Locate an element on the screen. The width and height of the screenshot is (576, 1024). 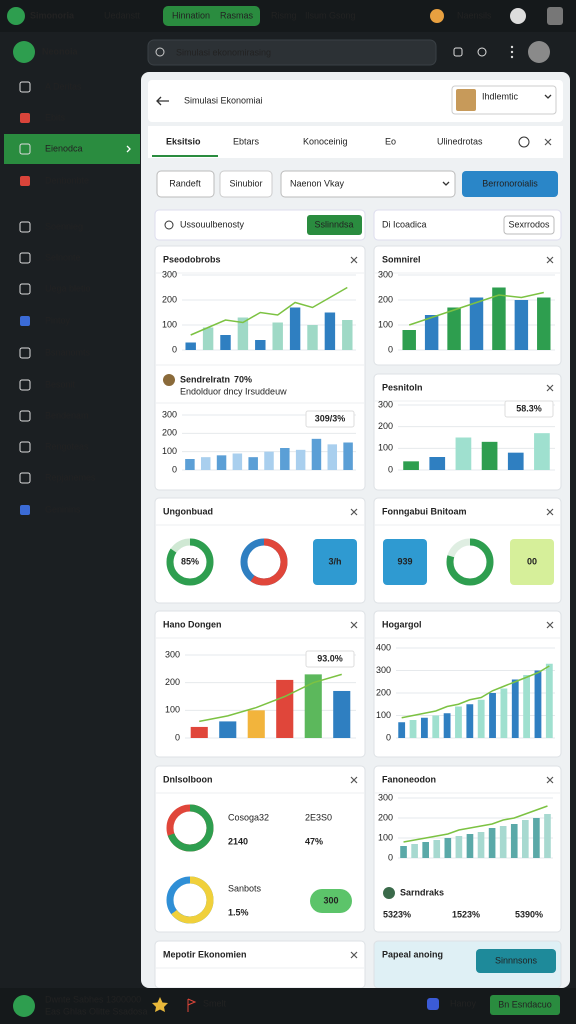
sidebar-item: Pintoy is located at coordinates (58, 320).